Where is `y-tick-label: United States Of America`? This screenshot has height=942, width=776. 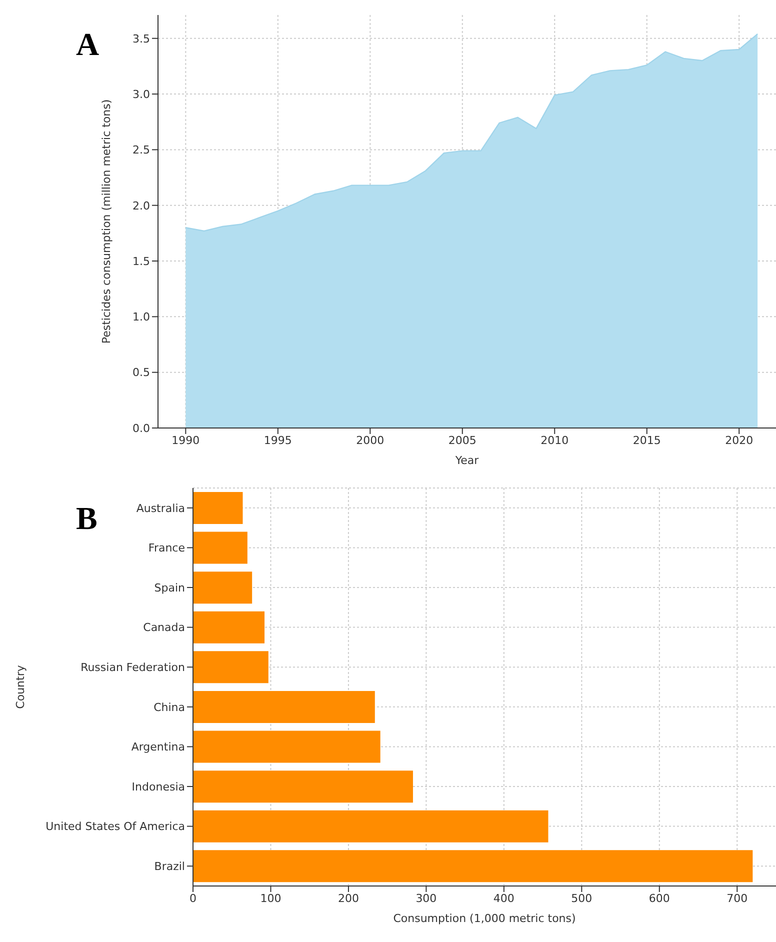 y-tick-label: United States Of America is located at coordinates (115, 827).